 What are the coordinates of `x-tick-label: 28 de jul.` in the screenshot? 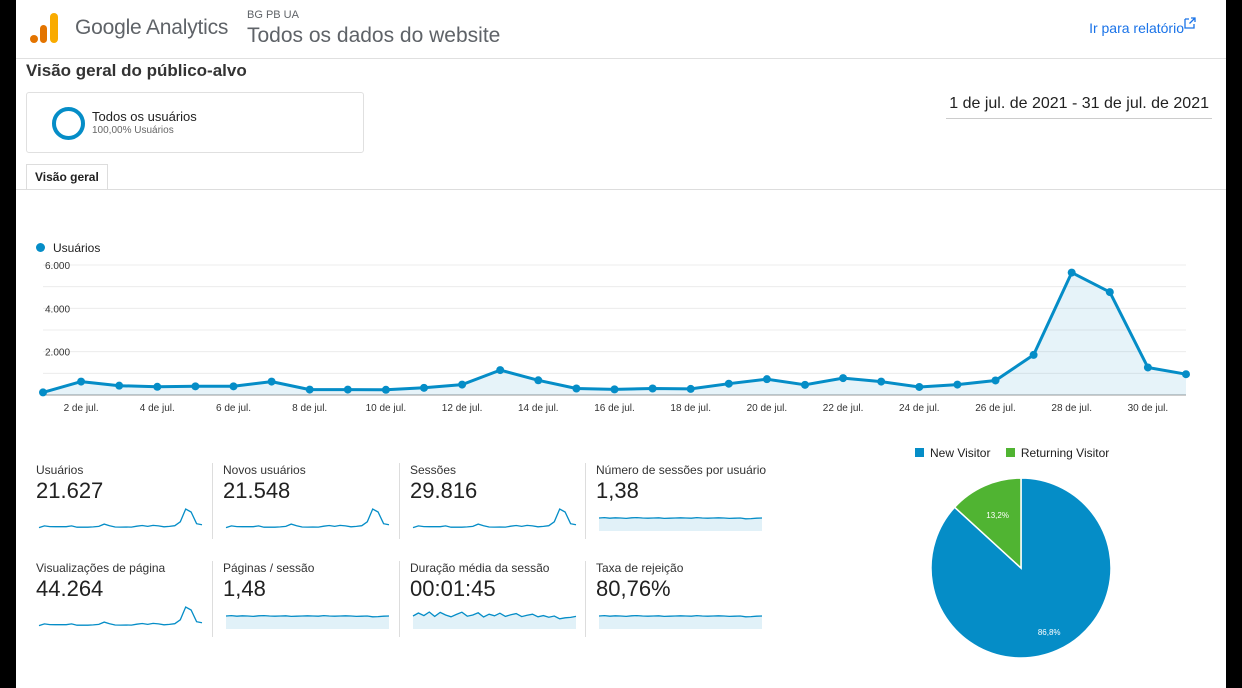 It's located at (1071, 408).